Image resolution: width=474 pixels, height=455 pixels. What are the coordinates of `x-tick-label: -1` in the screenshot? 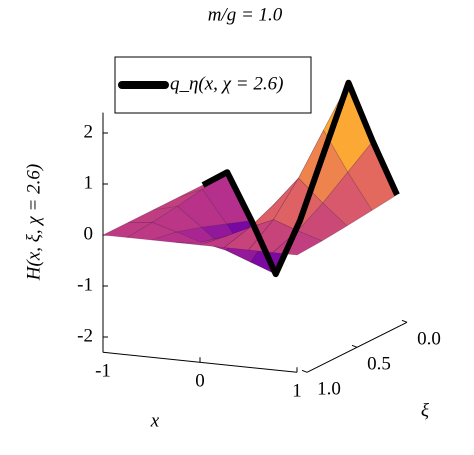 It's located at (103, 371).